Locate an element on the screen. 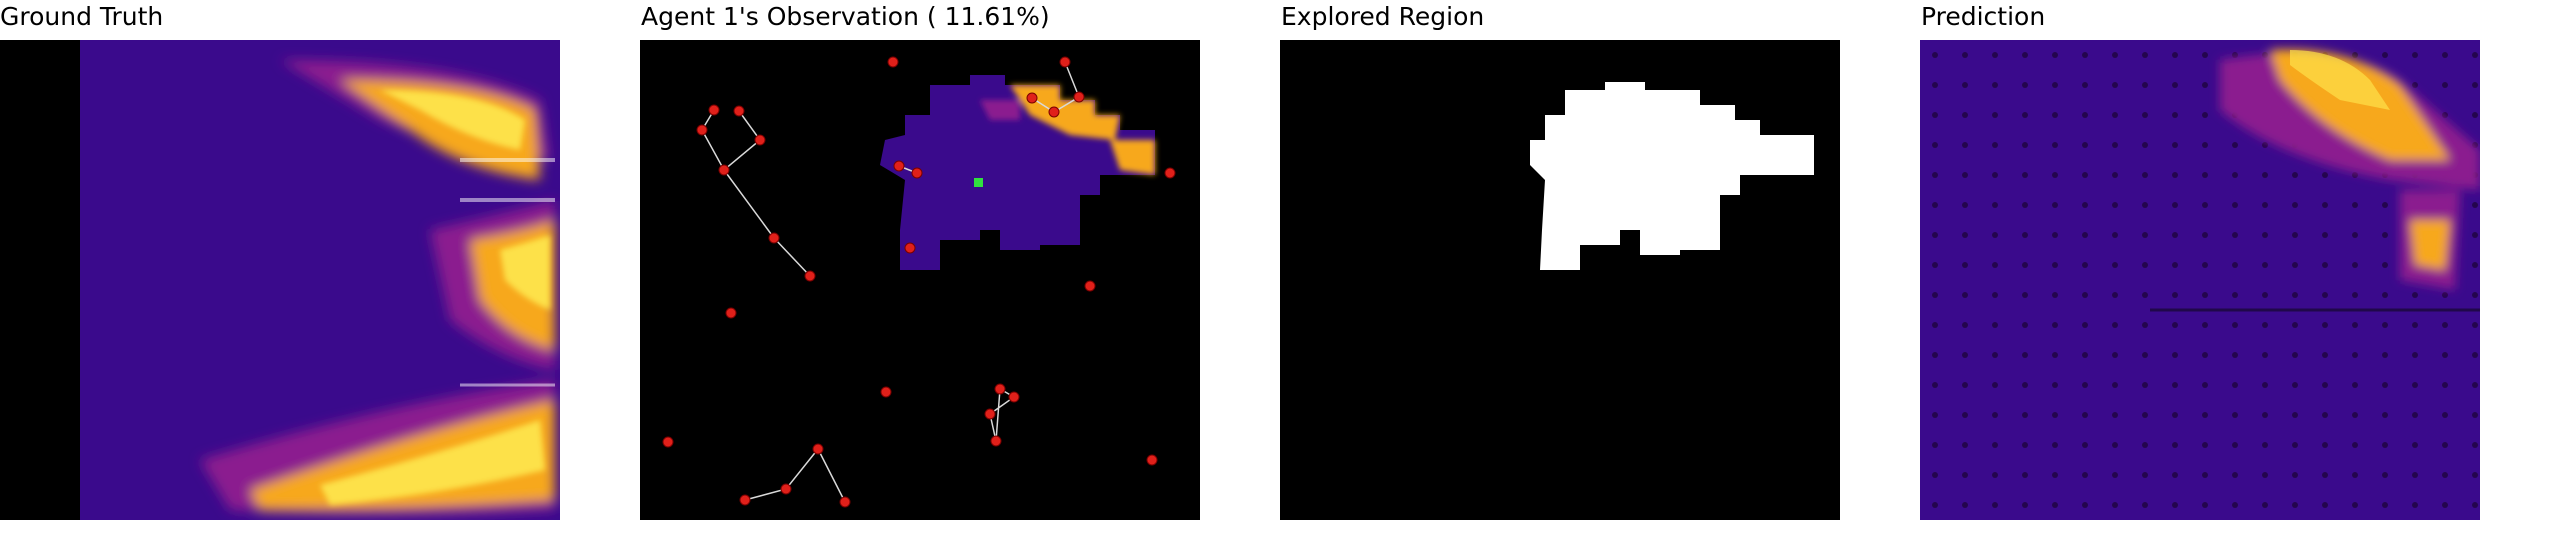  explored-region-mask is located at coordinates (1672, 176).